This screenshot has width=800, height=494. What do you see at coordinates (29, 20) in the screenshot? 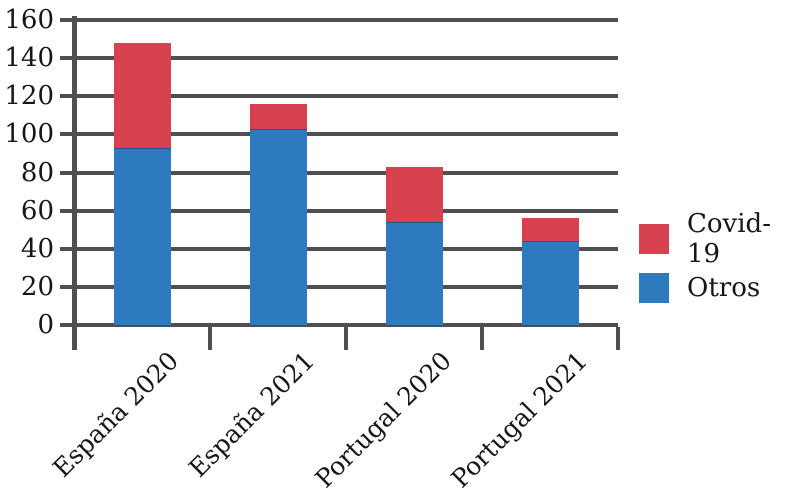
I see `y-tick-label: 160` at bounding box center [29, 20].